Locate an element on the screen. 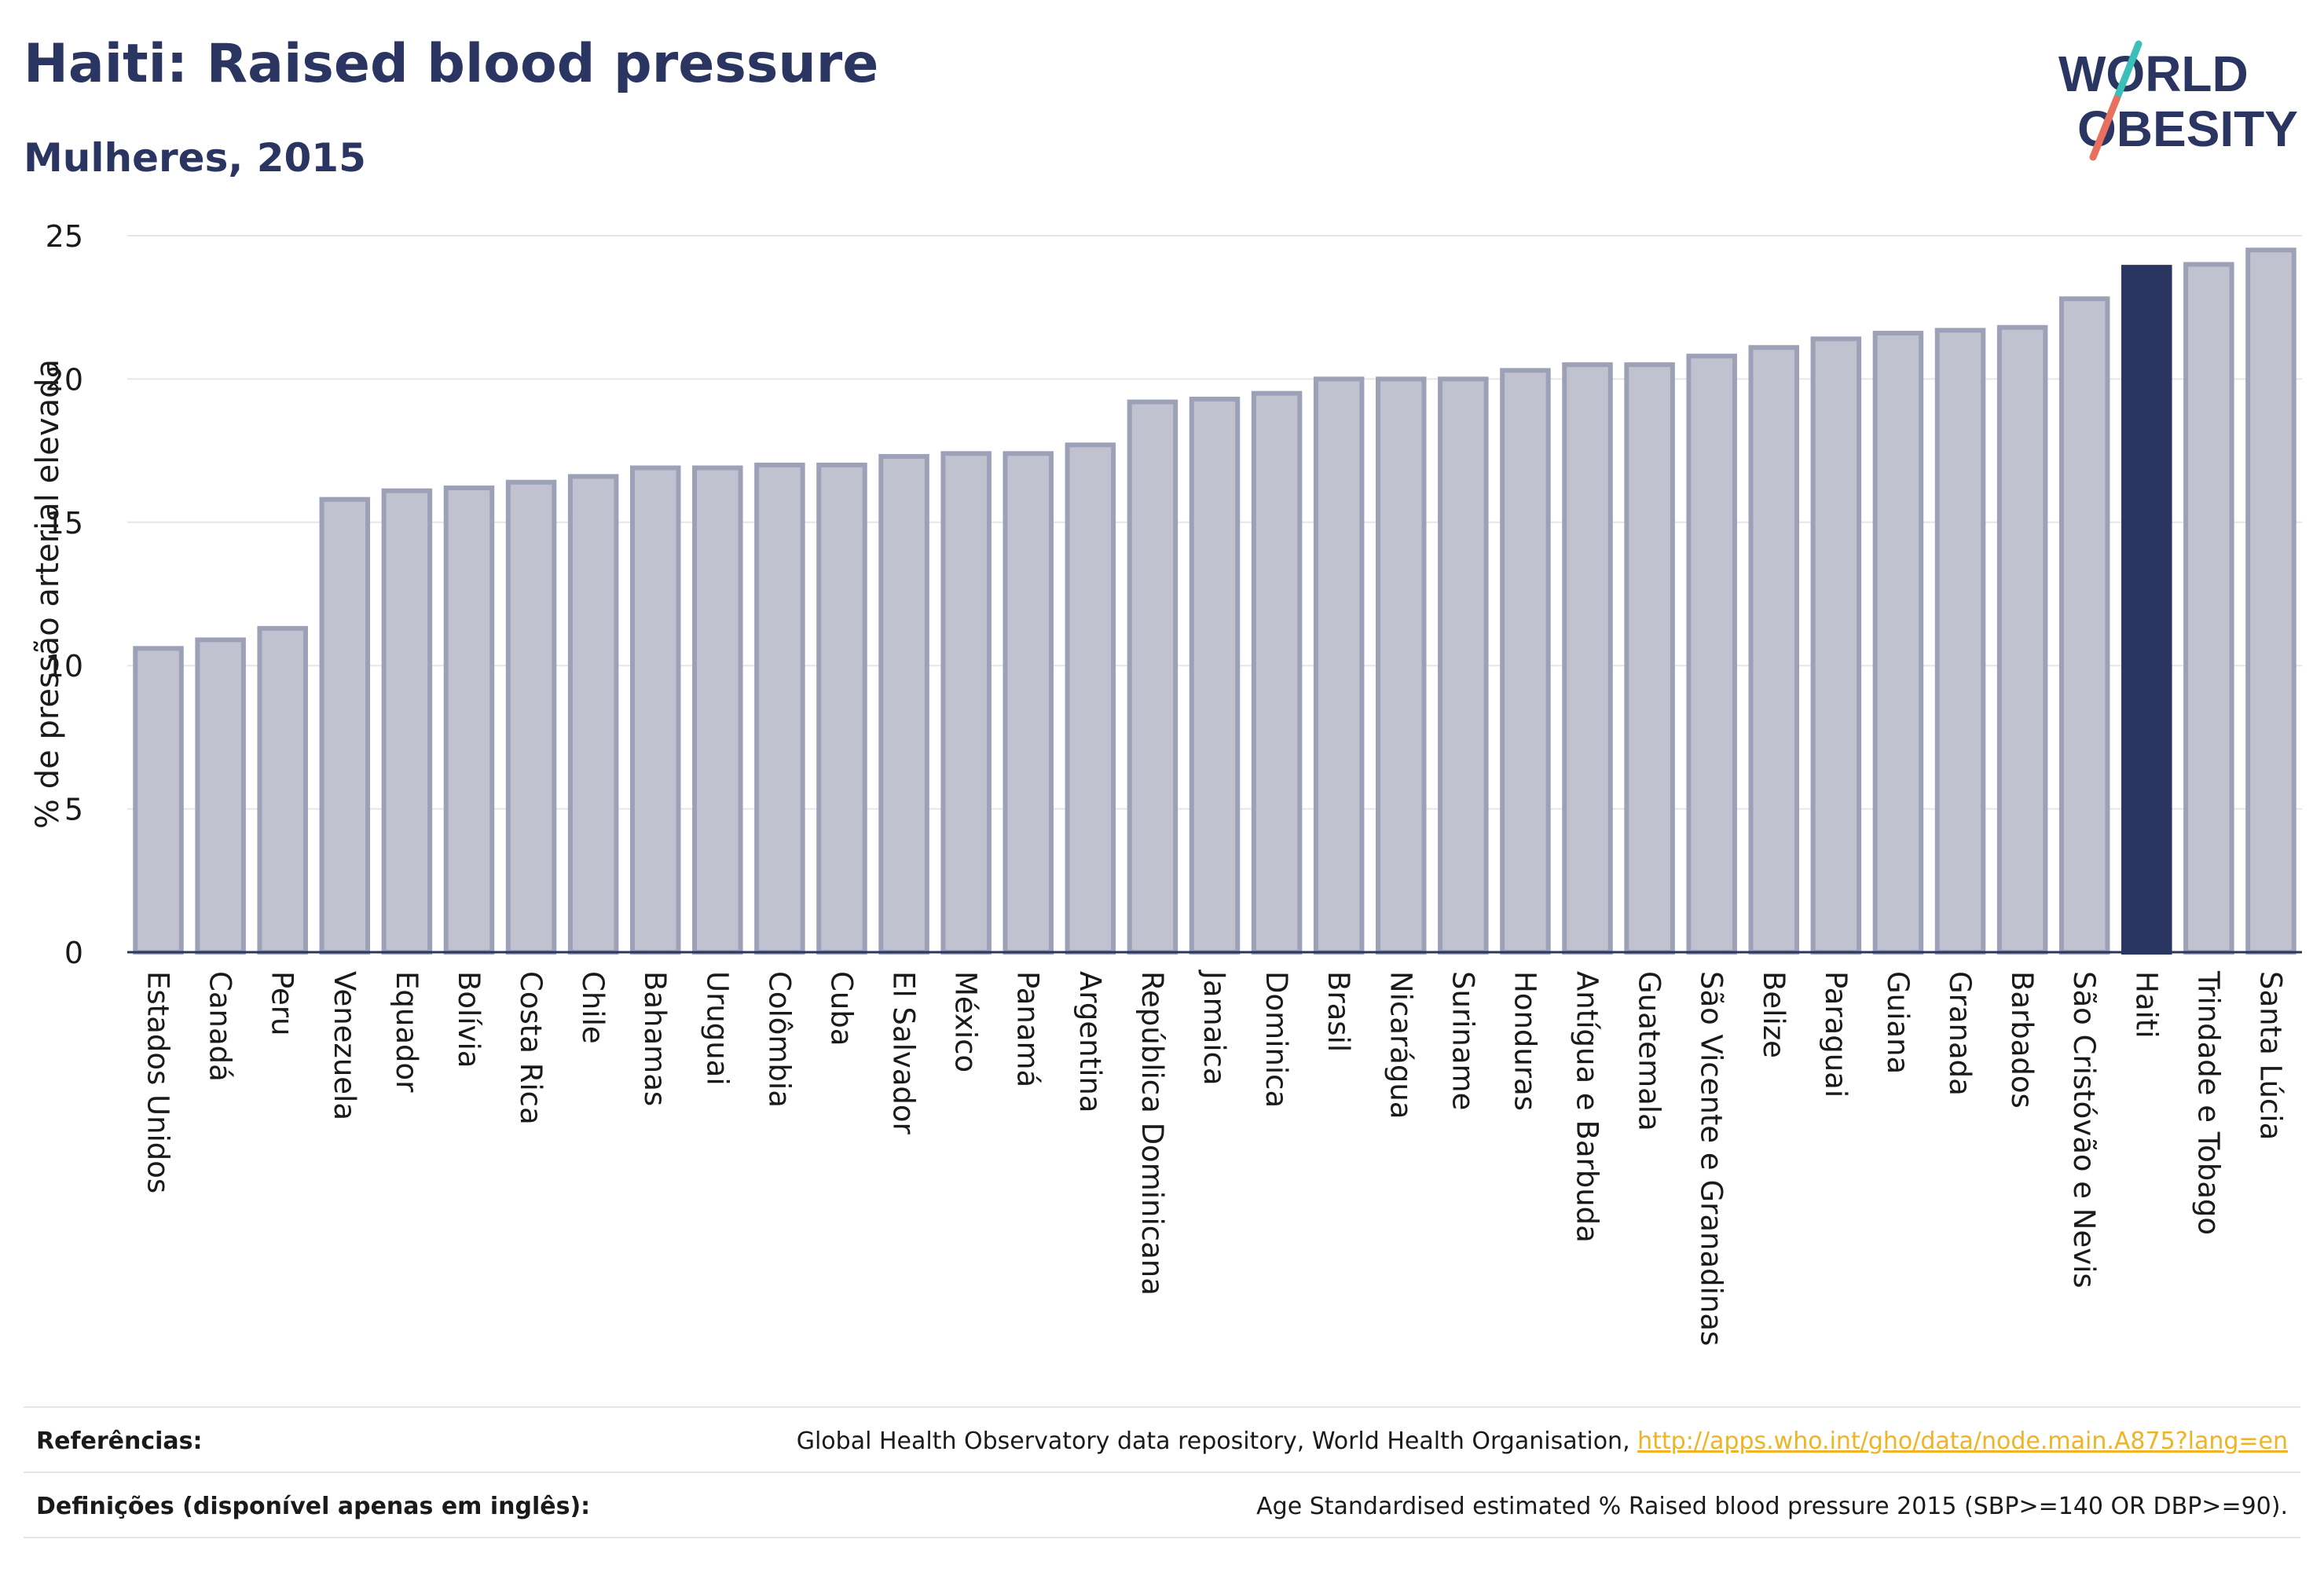 The height and width of the screenshot is (1576, 2324). x-tick-label: Guiana is located at coordinates (1898, 1022).